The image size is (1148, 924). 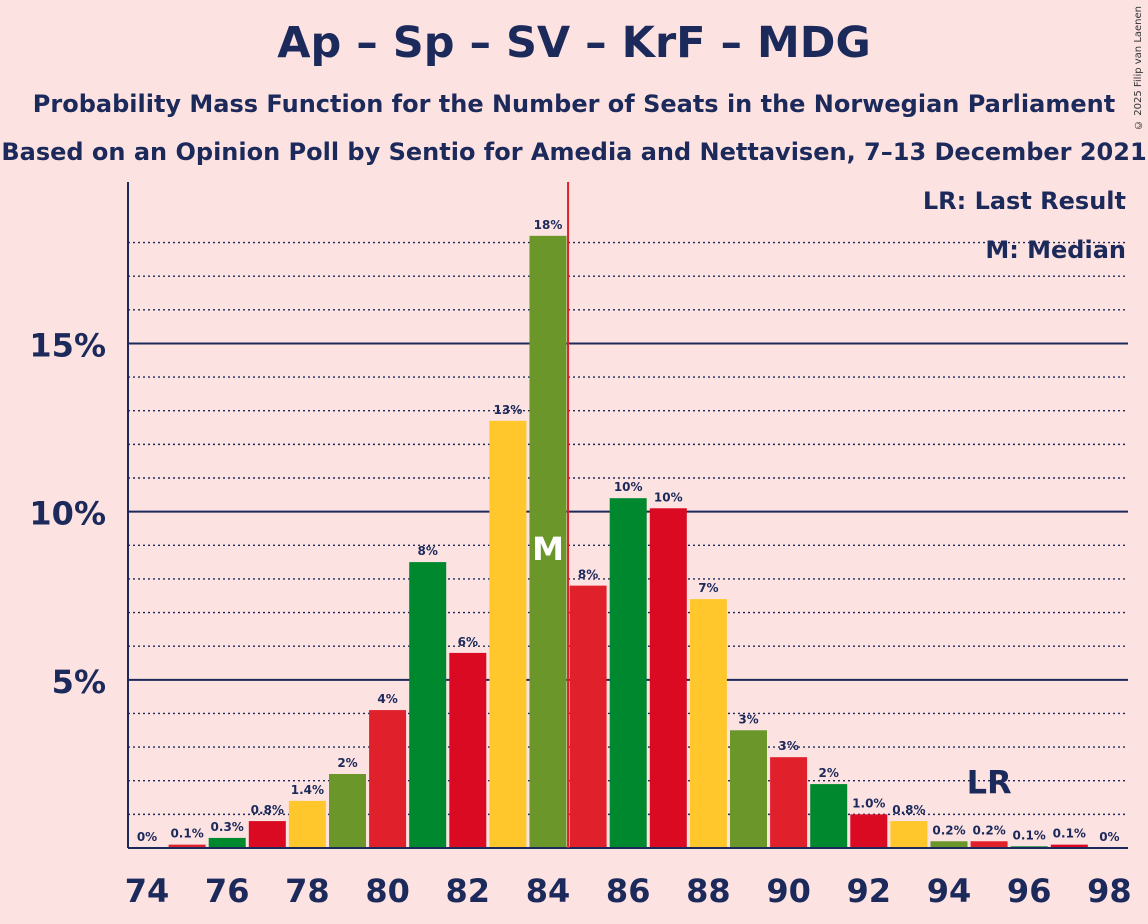 What do you see at coordinates (908, 810) in the screenshot?
I see `bar-label-93: 0.8%` at bounding box center [908, 810].